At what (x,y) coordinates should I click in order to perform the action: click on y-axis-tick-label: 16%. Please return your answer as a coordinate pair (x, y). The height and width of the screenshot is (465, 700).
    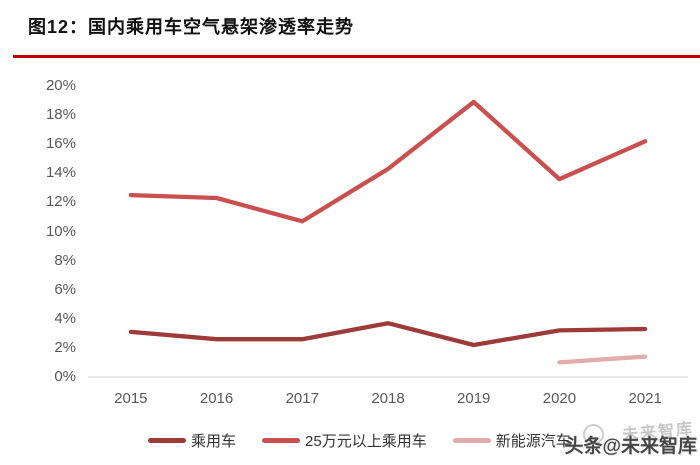
    Looking at the image, I should click on (60, 144).